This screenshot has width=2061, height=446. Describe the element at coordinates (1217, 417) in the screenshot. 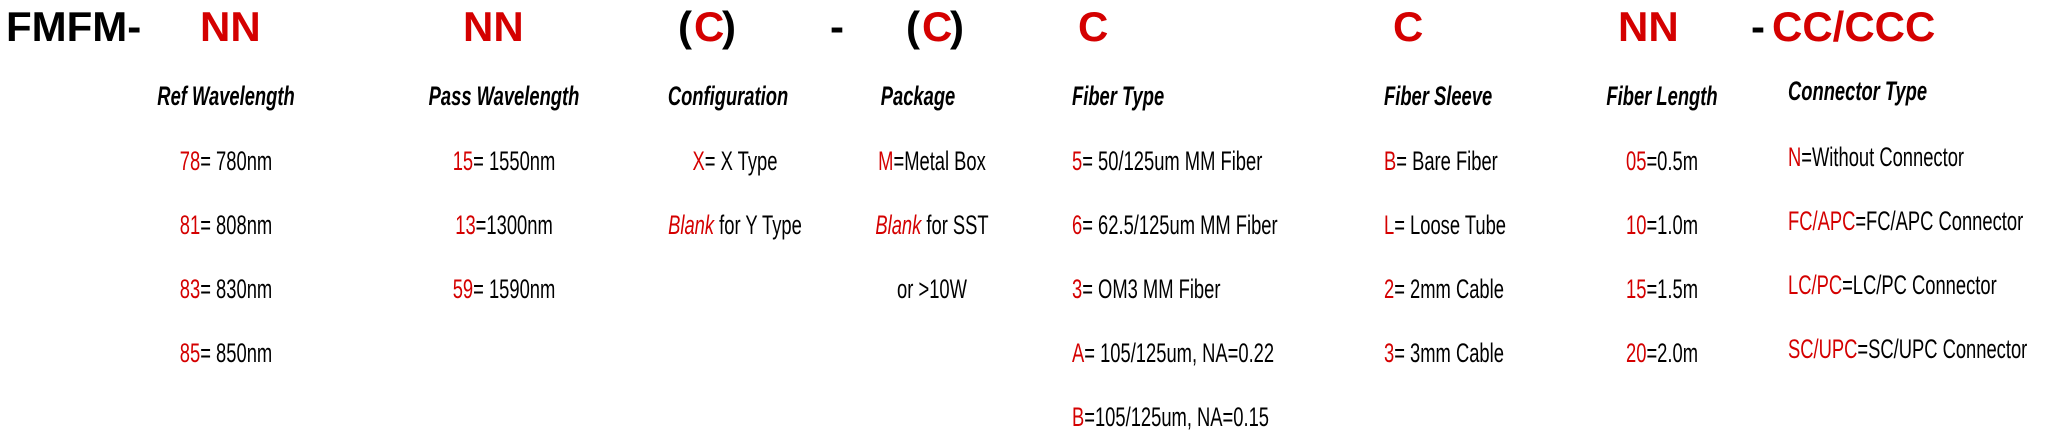

I see `option-row: B=105/125um, NA=0.15` at that location.